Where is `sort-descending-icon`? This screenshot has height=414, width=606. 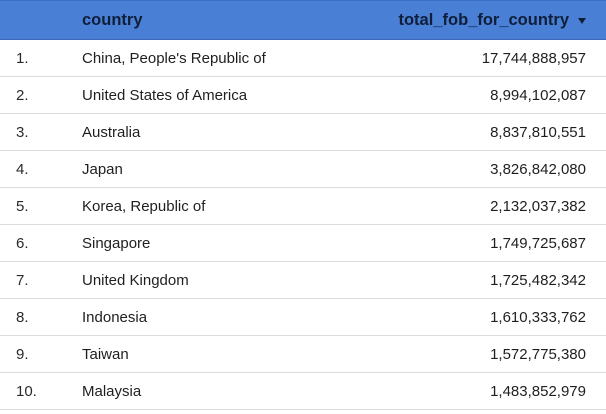 sort-descending-icon is located at coordinates (582, 20).